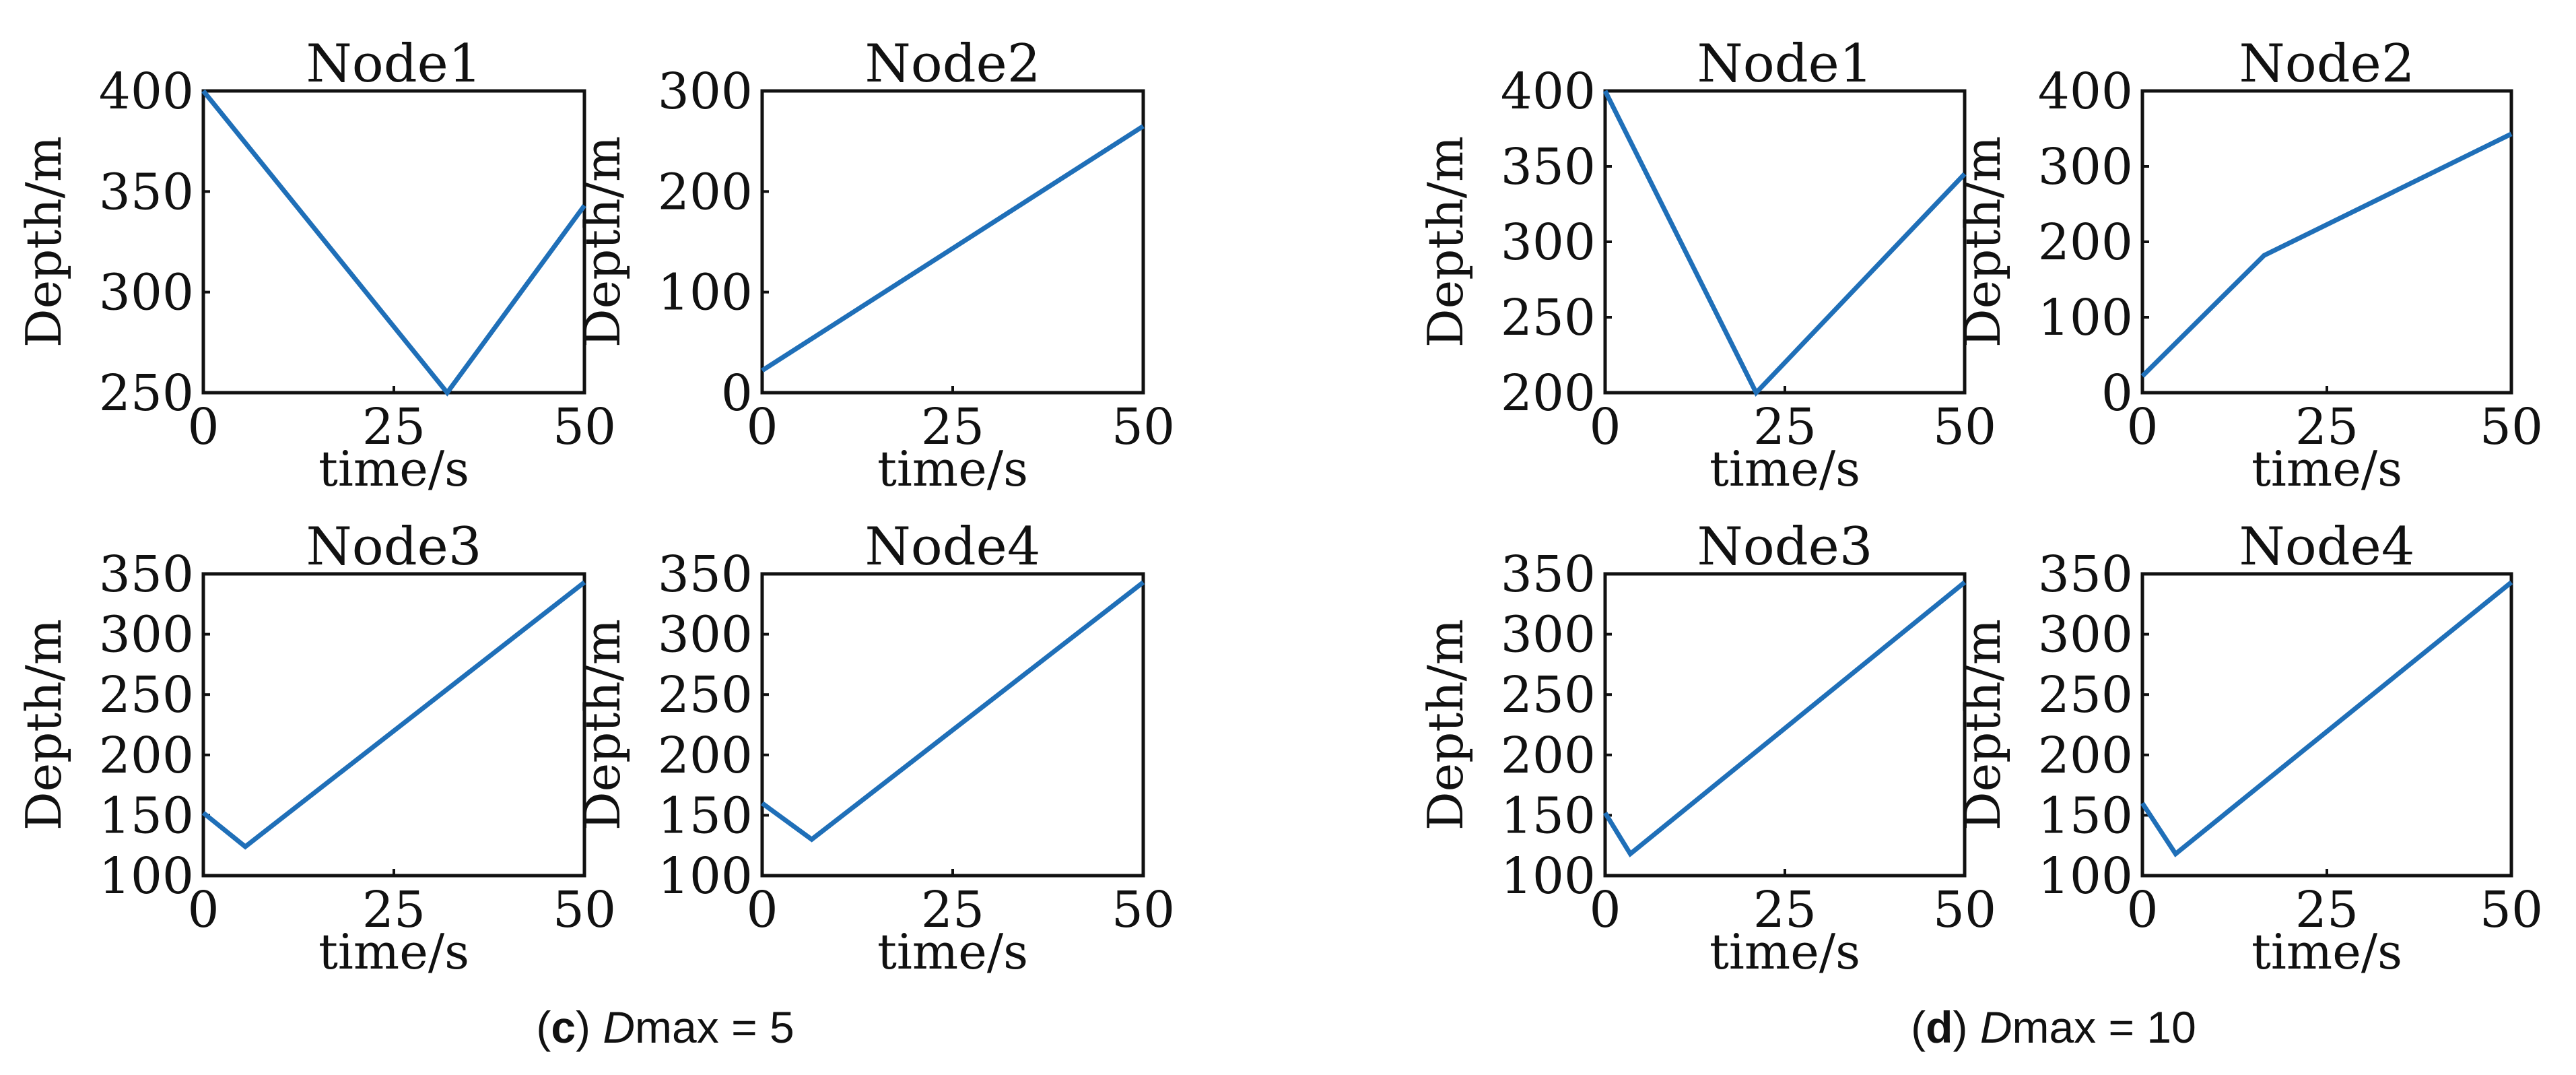 The image size is (2576, 1075). I want to click on caption-d: (d) Dmax = 10, so click(2053, 1027).